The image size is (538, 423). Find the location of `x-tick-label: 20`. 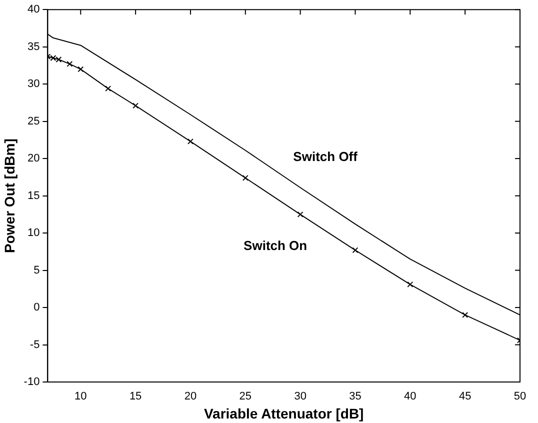

x-tick-label: 20 is located at coordinates (190, 396).